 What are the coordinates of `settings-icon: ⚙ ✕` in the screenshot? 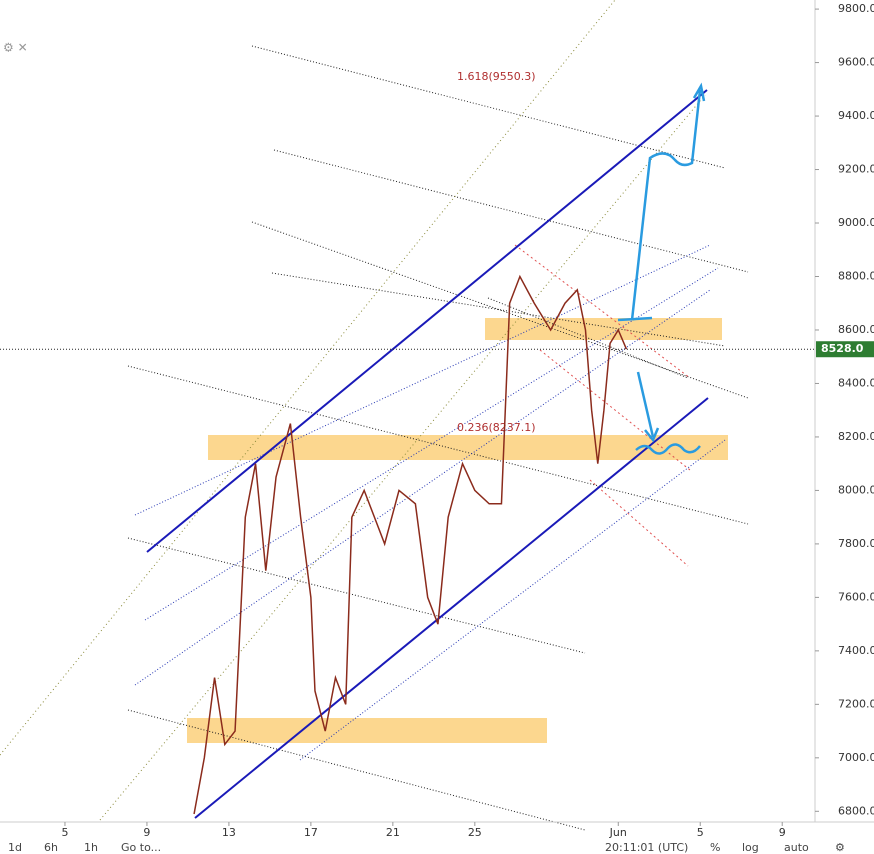 It's located at (15, 48).